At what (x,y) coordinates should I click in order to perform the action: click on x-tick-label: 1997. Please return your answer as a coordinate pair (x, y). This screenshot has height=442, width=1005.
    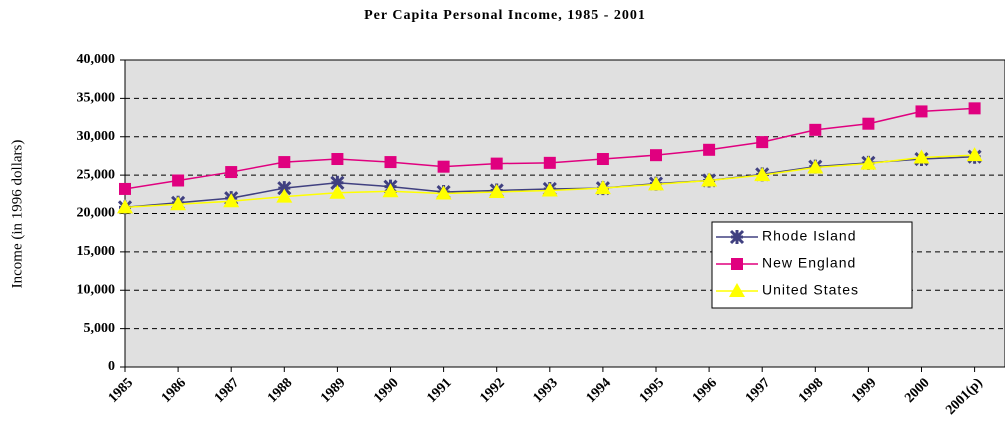
    Looking at the image, I should click on (758, 390).